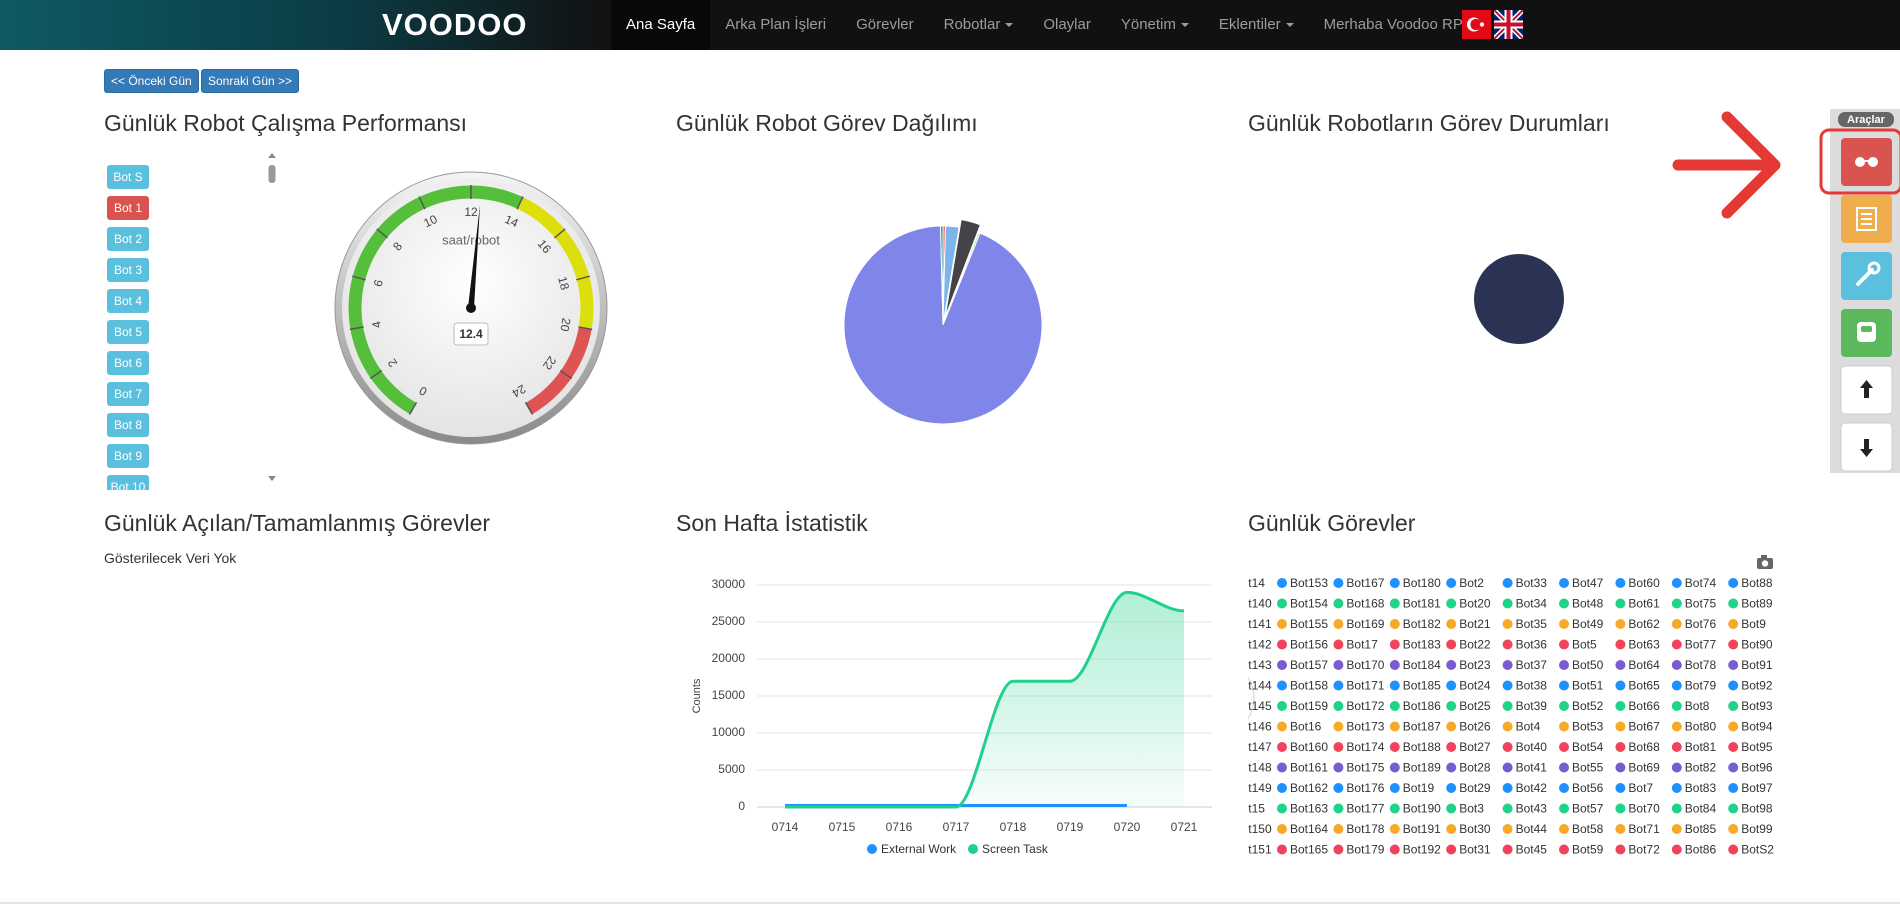  I want to click on legend-label: Bot70, so click(1644, 809).